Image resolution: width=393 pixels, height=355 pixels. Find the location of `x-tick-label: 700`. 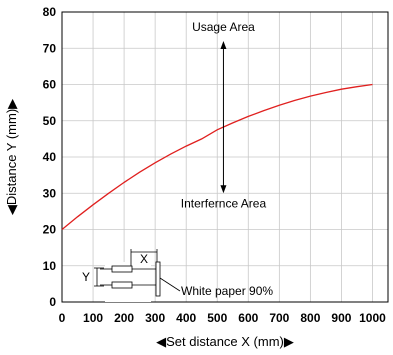

x-tick-label: 700 is located at coordinates (279, 318).